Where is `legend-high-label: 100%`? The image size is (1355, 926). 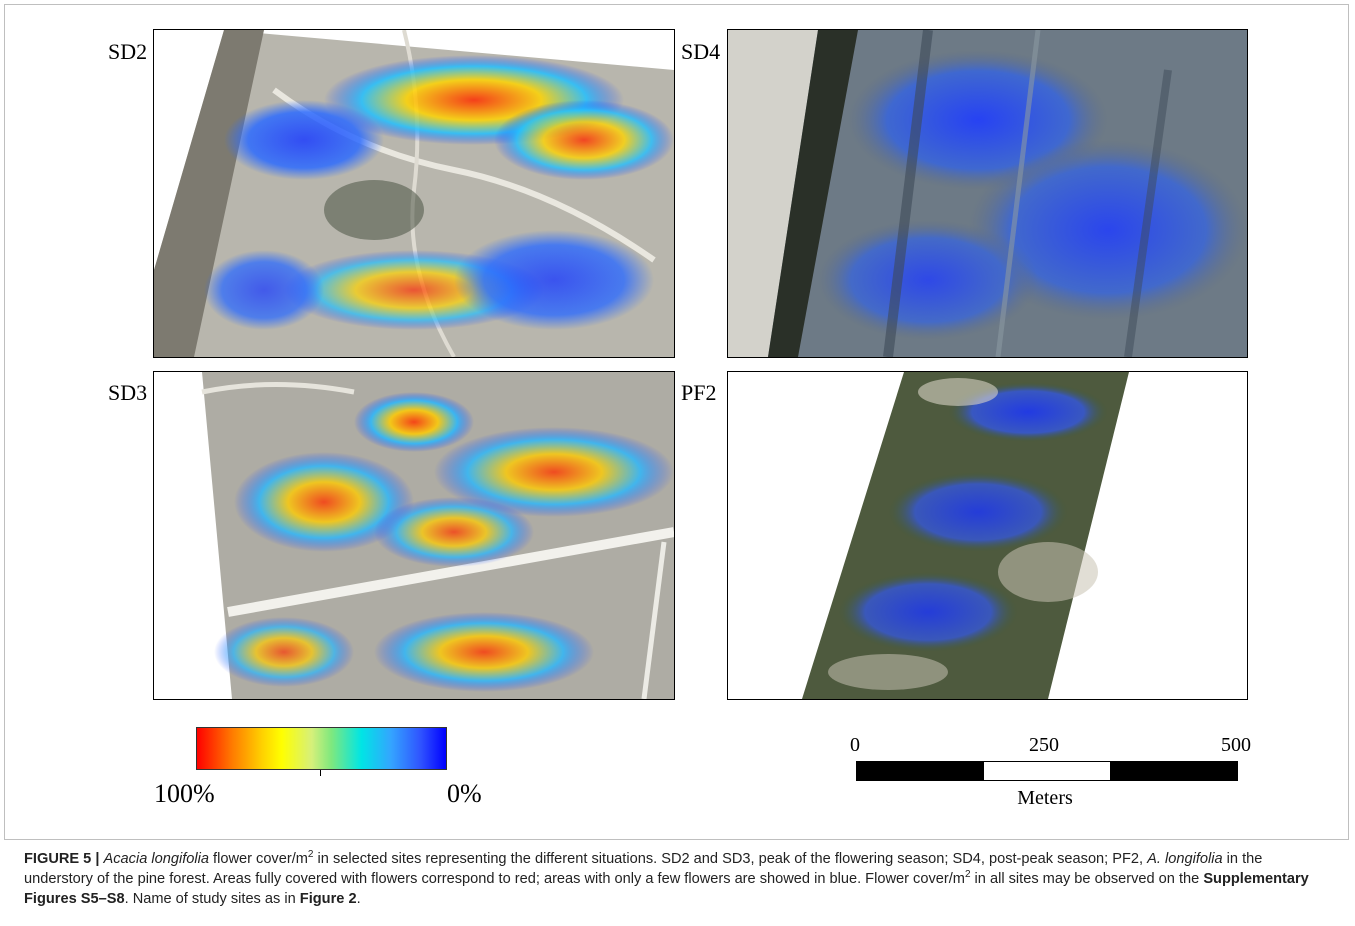
legend-high-label: 100% is located at coordinates (184, 793).